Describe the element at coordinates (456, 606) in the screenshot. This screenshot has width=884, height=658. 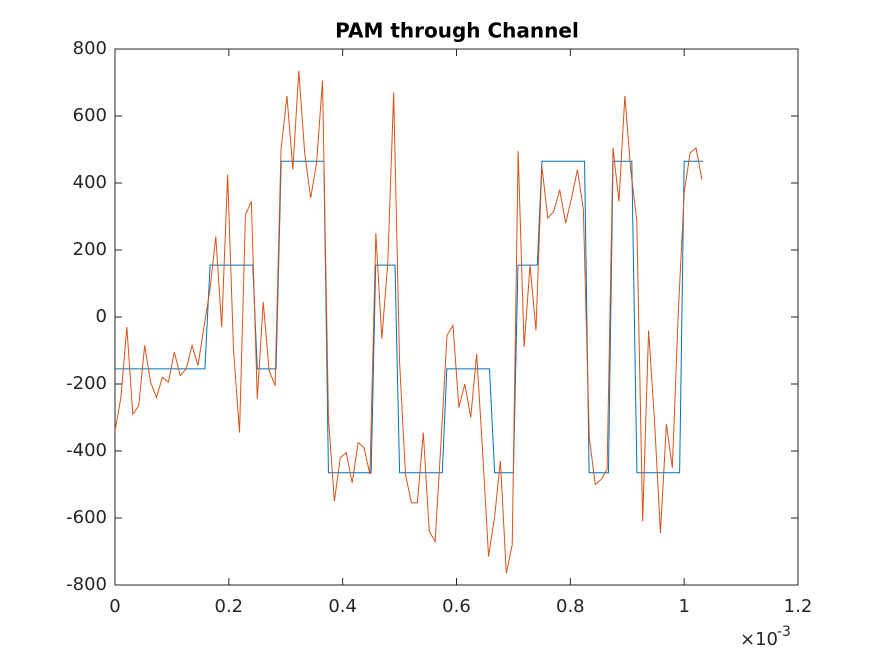
I see `x-tick-label: 0.6` at that location.